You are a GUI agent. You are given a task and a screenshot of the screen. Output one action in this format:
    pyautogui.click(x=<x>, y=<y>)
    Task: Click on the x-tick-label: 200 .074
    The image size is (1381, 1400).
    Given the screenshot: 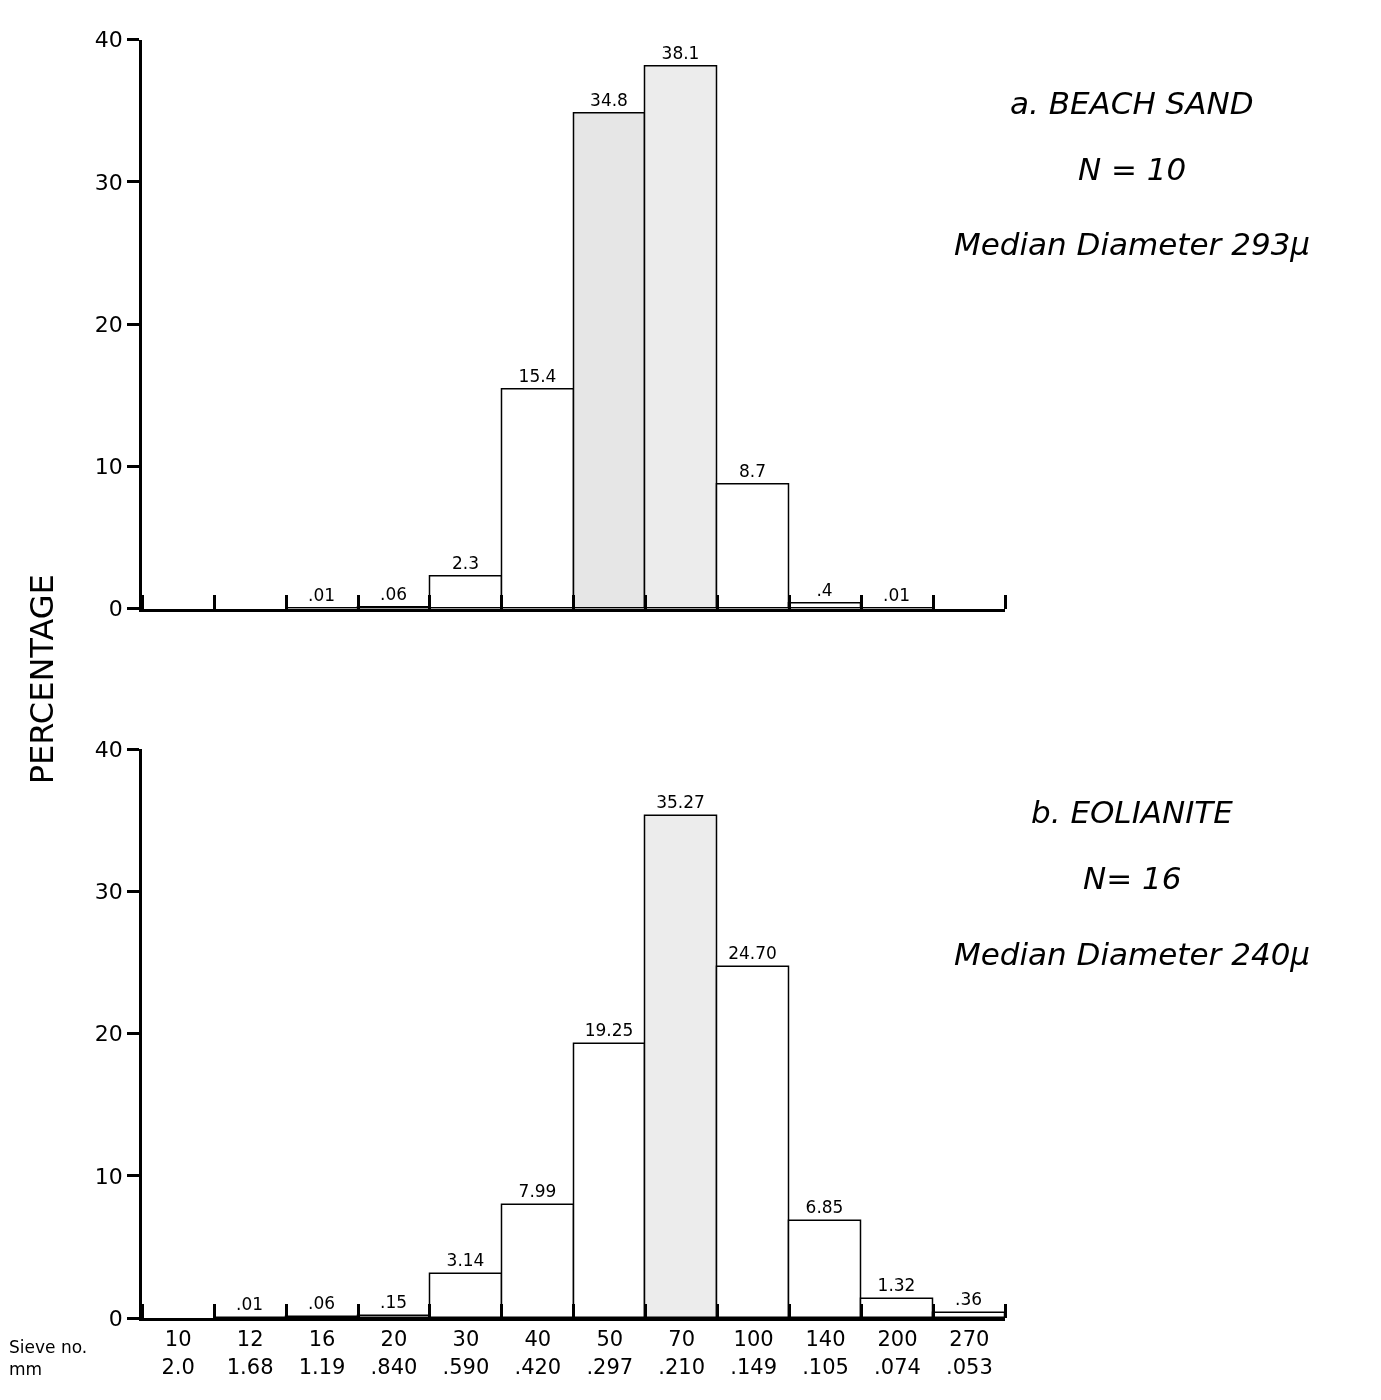 What is the action you would take?
    pyautogui.click(x=897, y=1353)
    